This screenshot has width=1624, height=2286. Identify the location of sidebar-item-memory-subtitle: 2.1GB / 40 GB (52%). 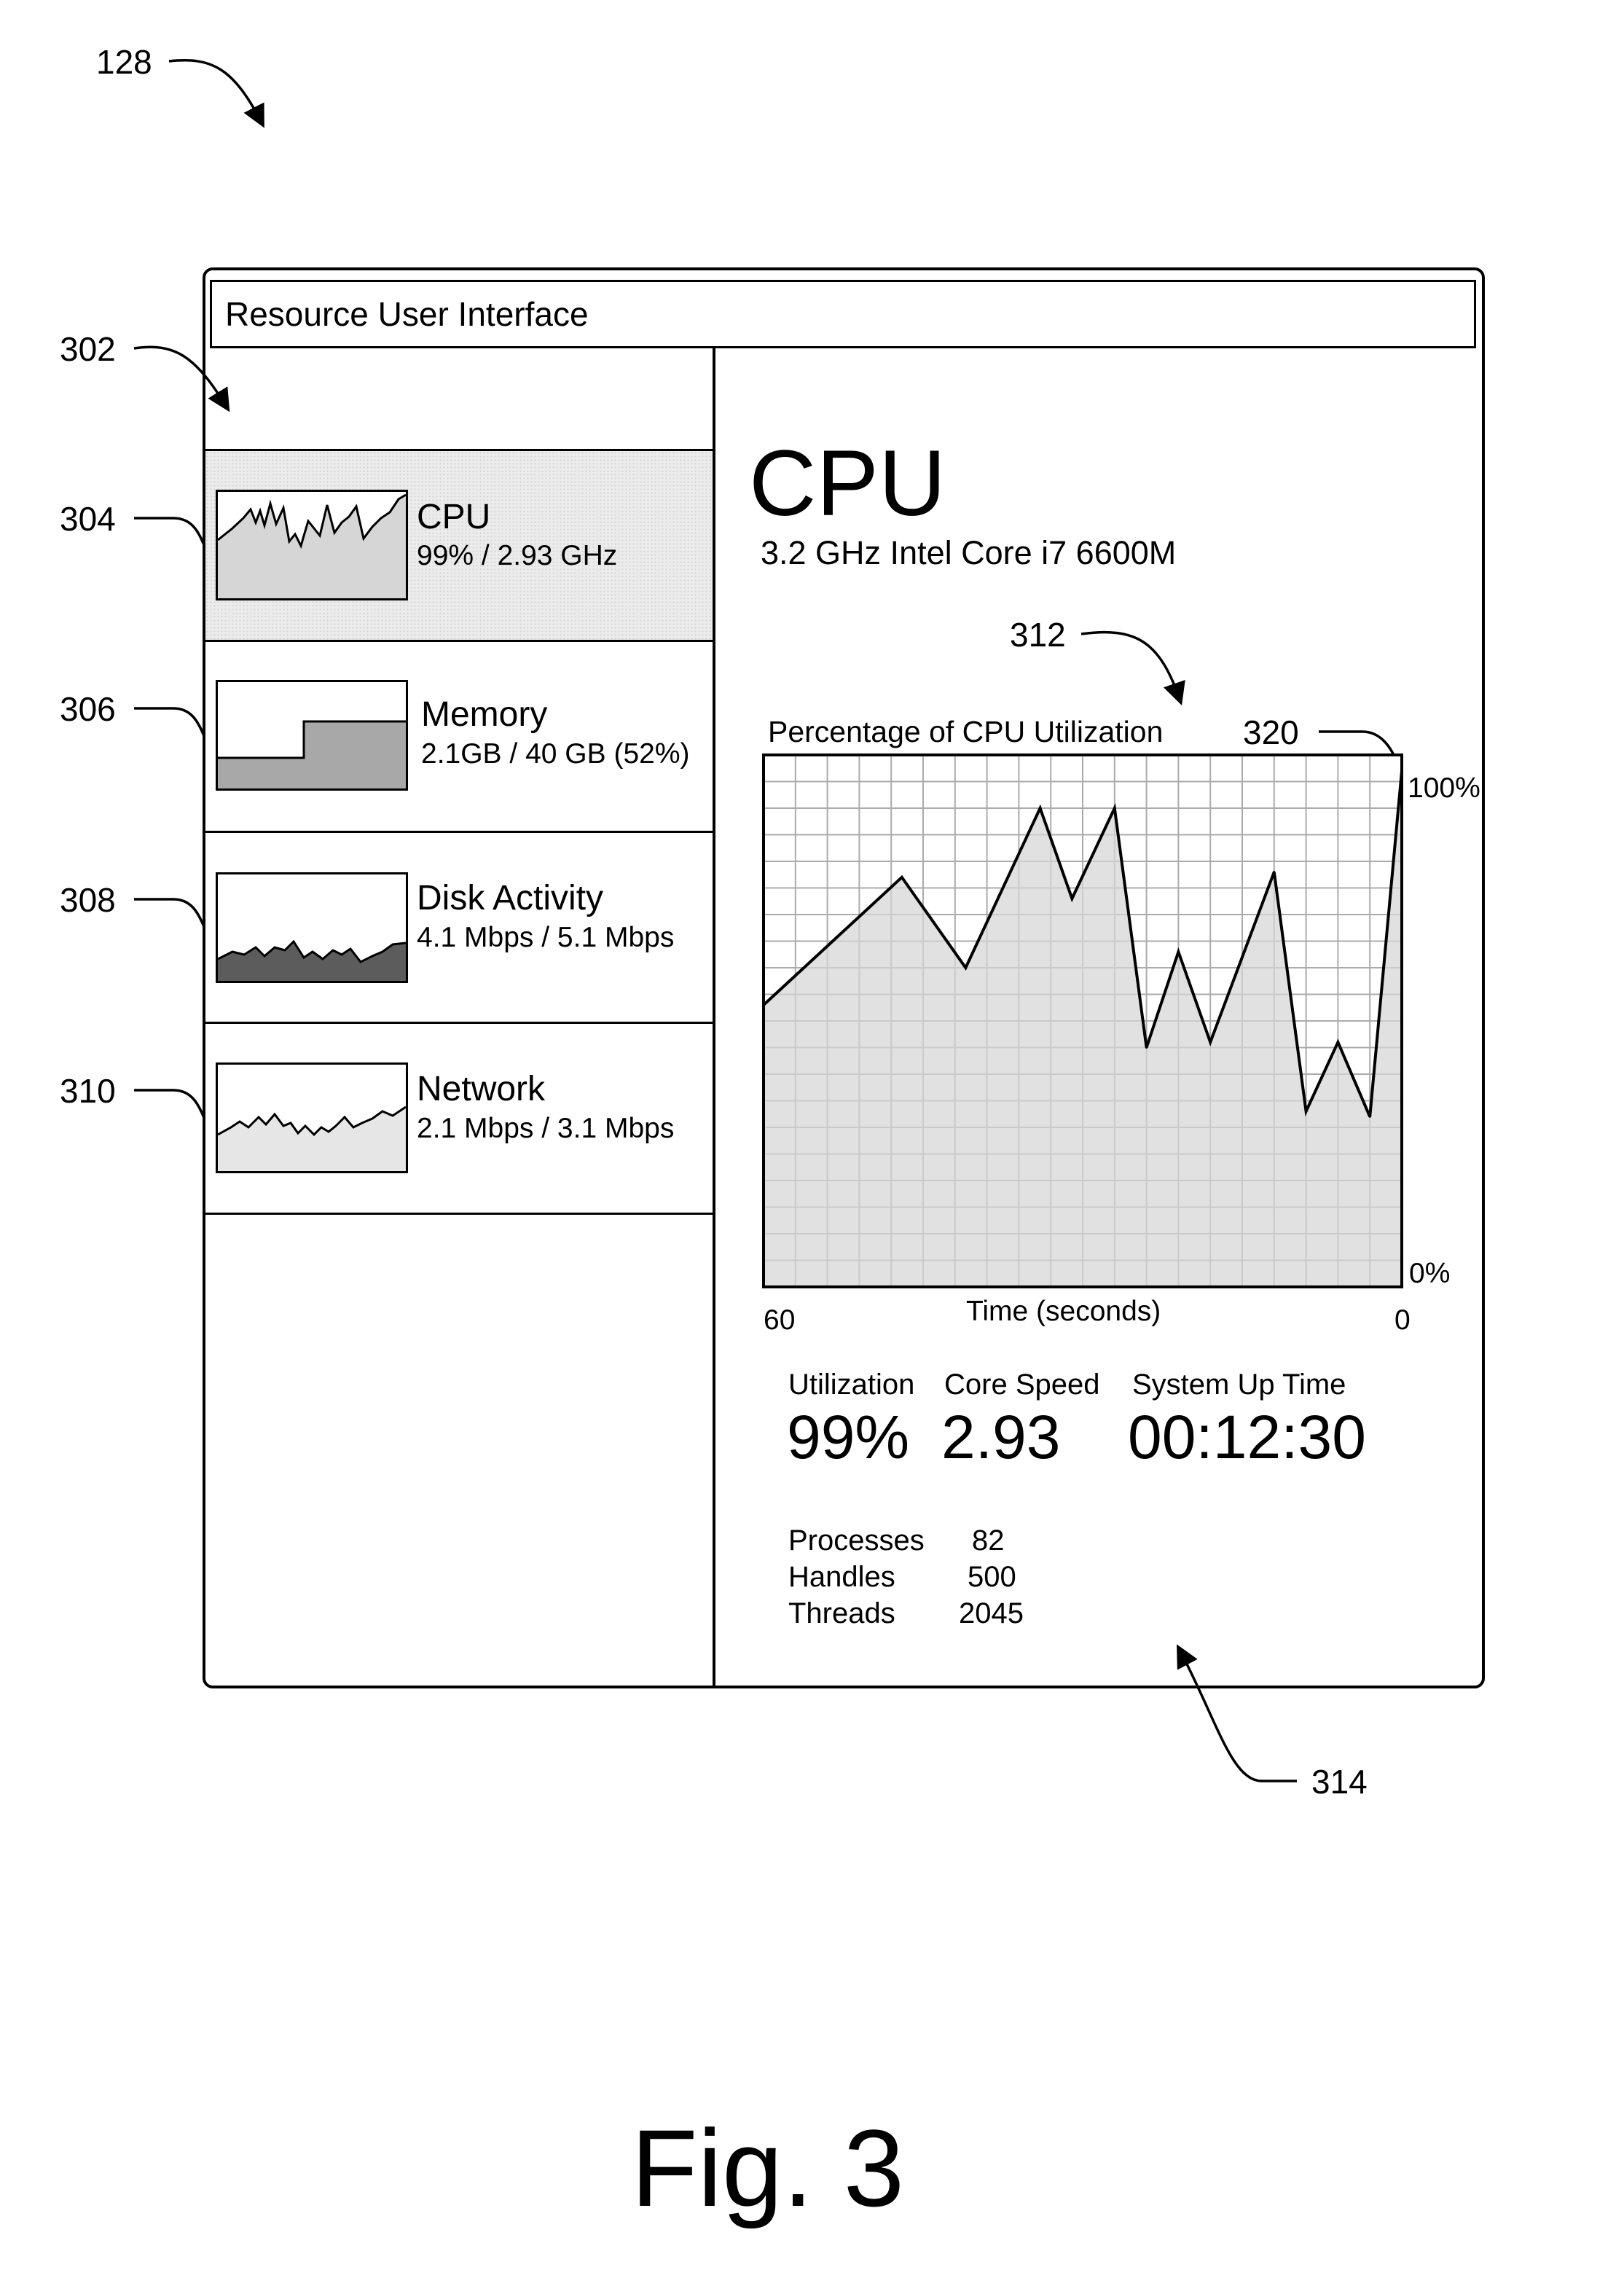
(555, 754).